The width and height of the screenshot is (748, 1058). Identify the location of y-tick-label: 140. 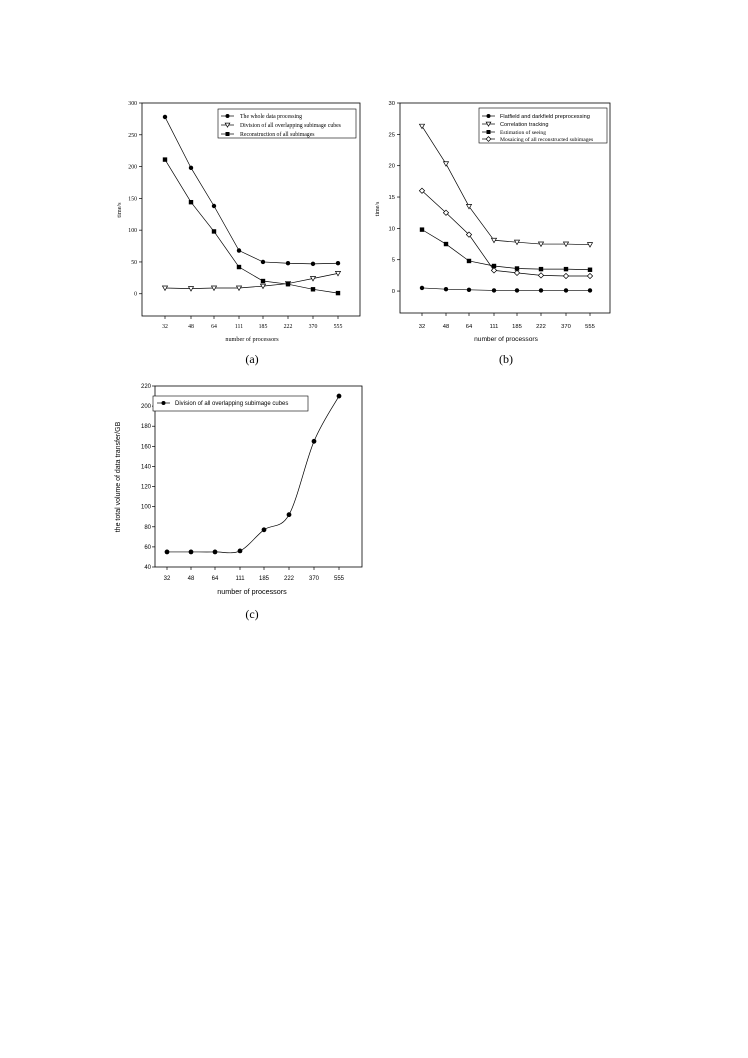
(146, 467).